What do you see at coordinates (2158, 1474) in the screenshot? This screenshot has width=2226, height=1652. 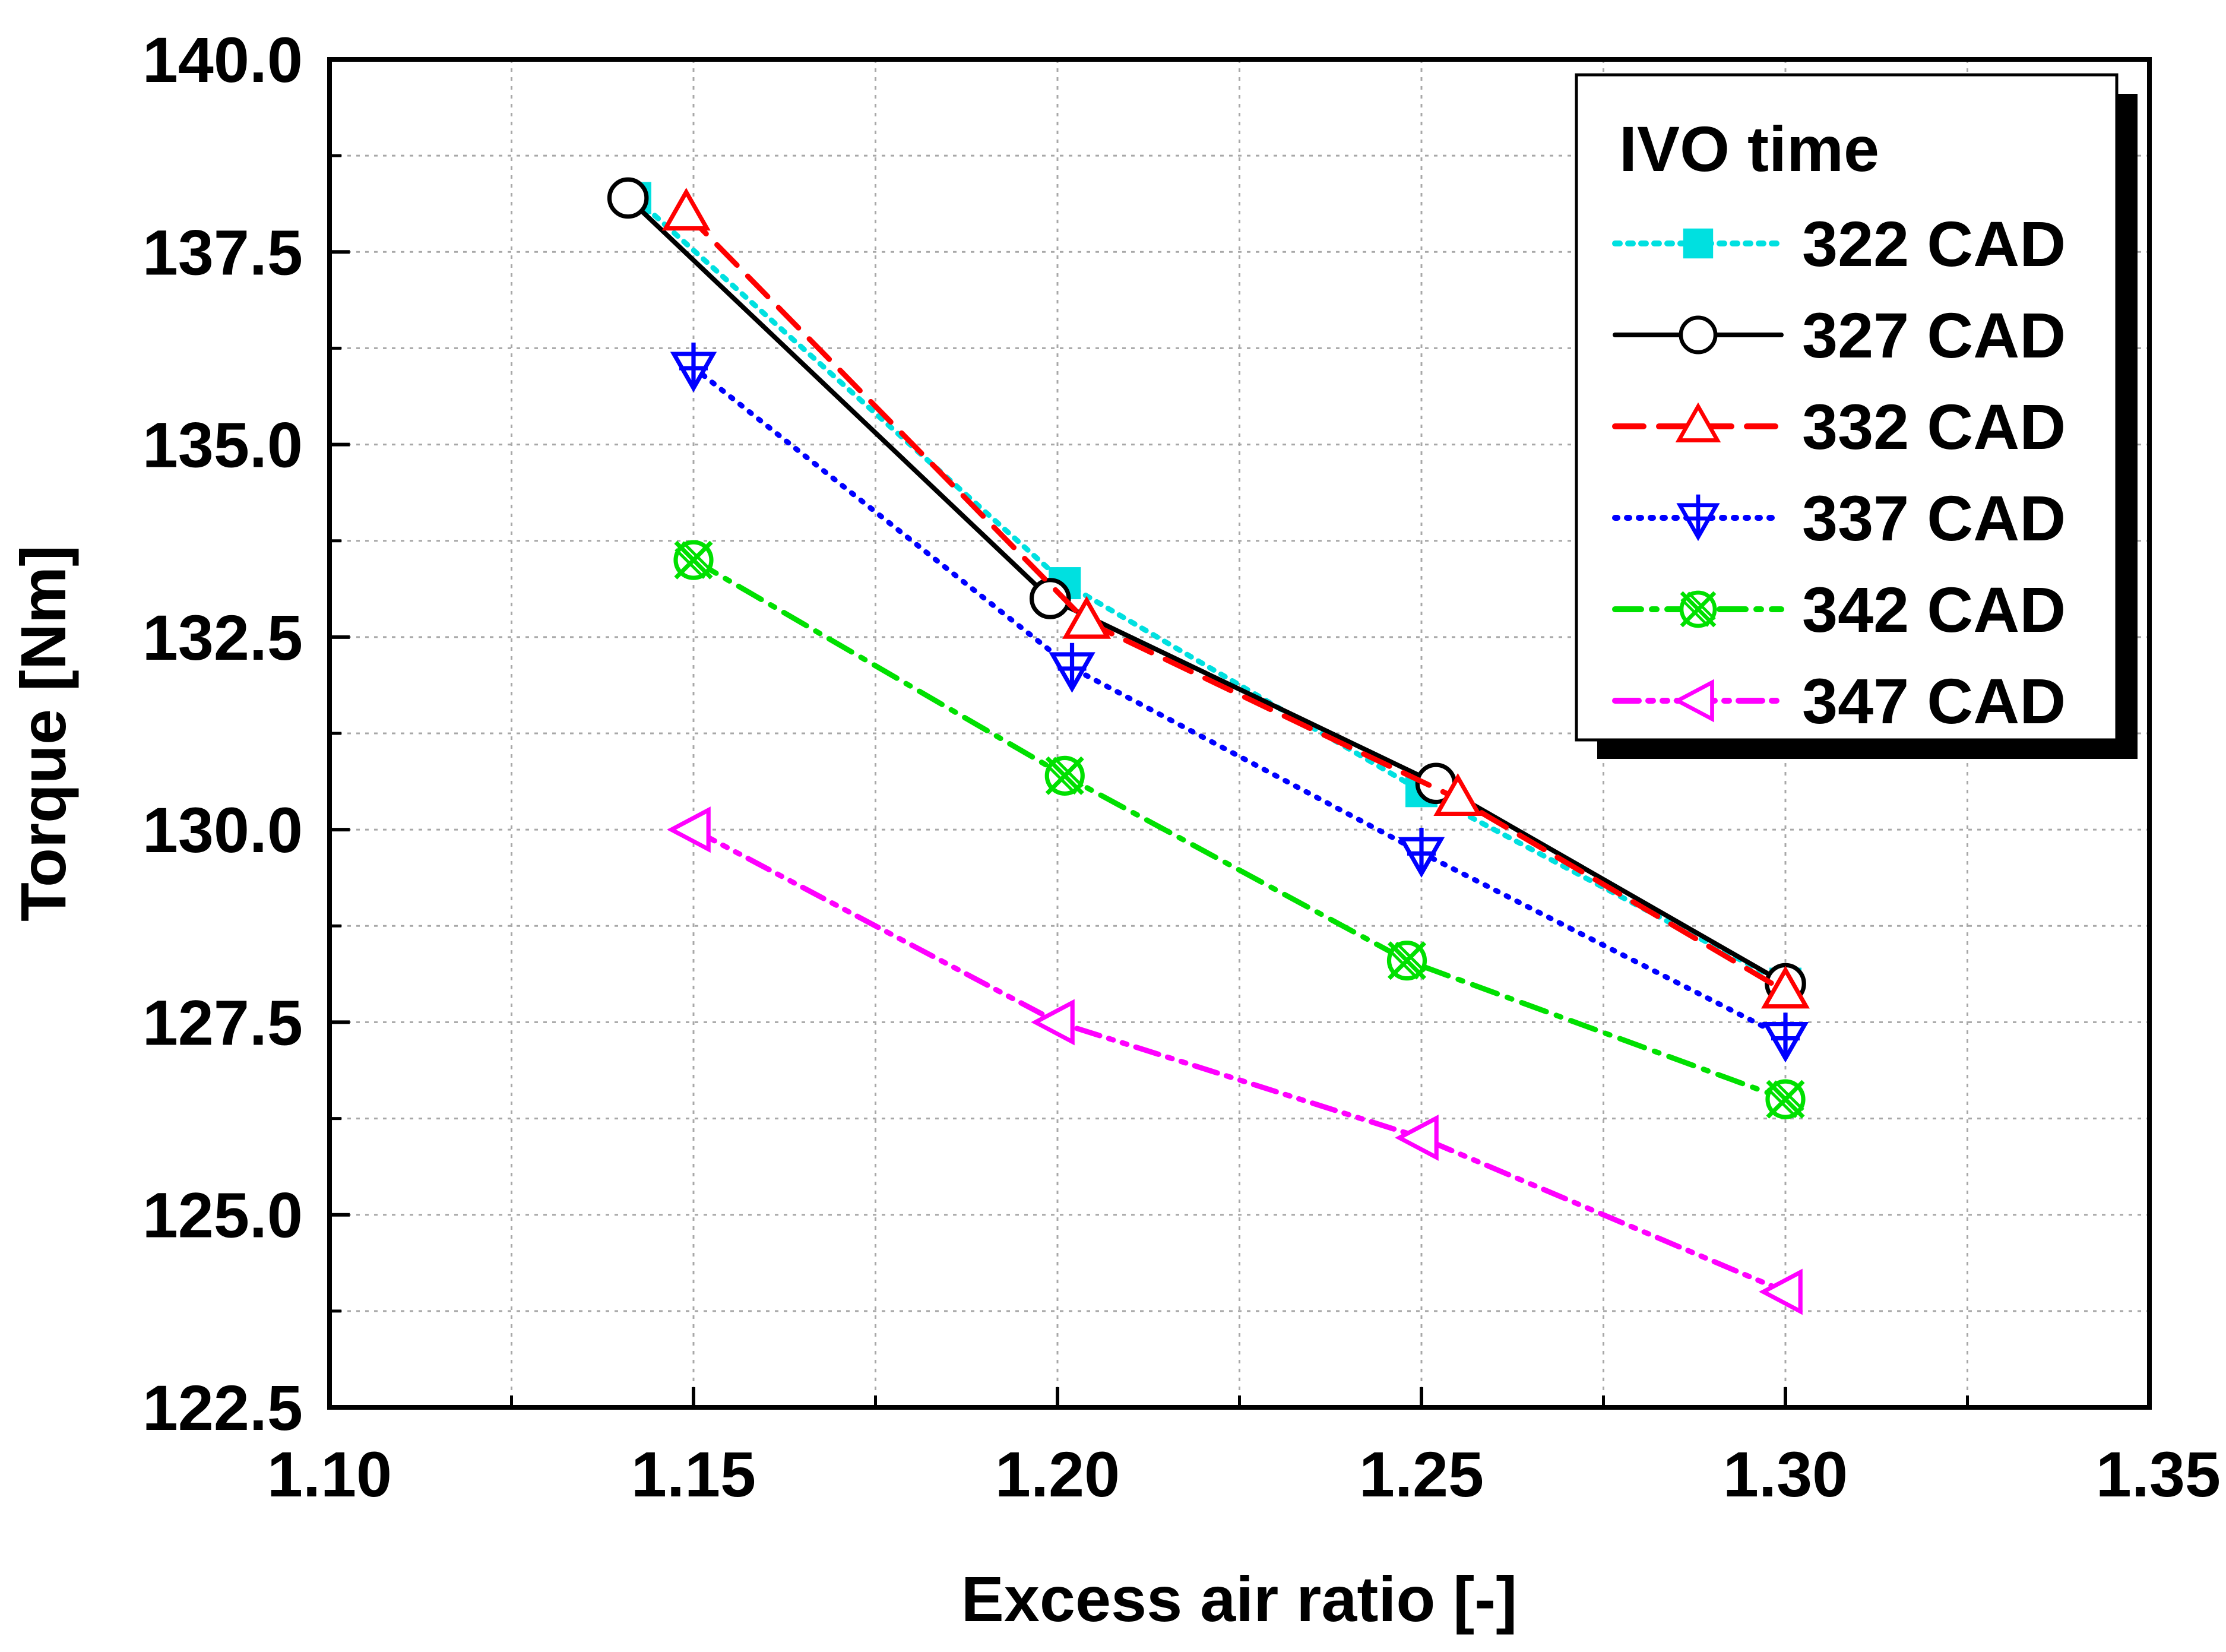 I see `x-tick-label: 1.35` at bounding box center [2158, 1474].